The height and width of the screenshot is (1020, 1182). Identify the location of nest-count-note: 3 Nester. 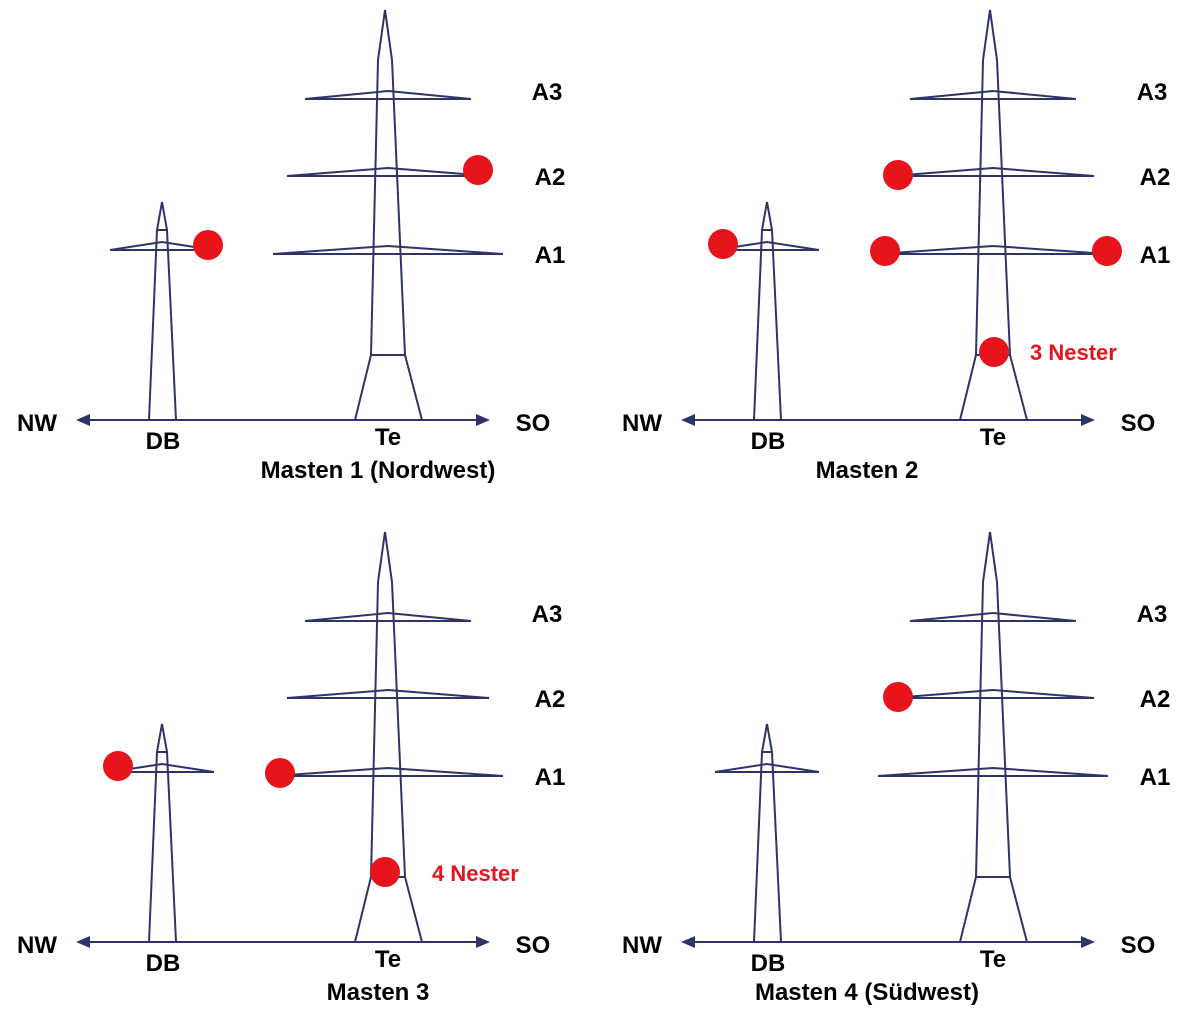
(1073, 352).